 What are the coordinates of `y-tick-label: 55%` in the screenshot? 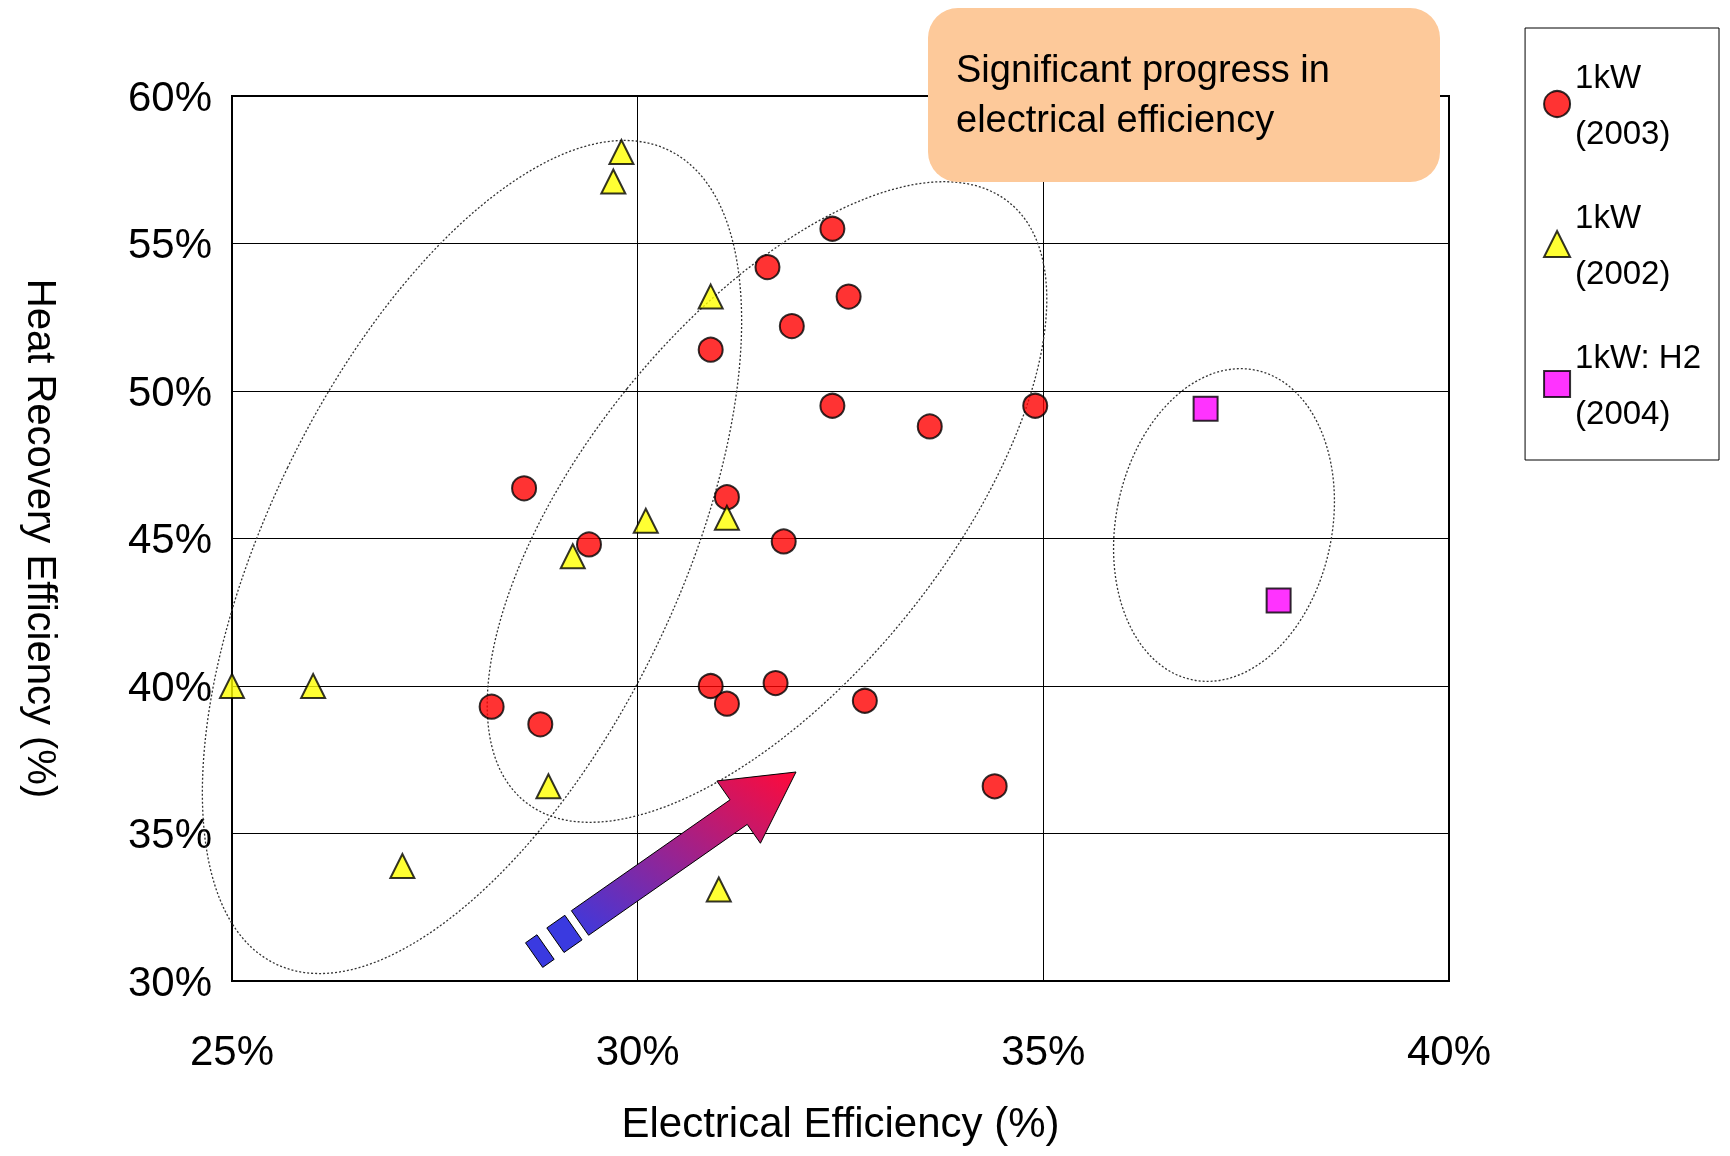 It's located at (169, 243).